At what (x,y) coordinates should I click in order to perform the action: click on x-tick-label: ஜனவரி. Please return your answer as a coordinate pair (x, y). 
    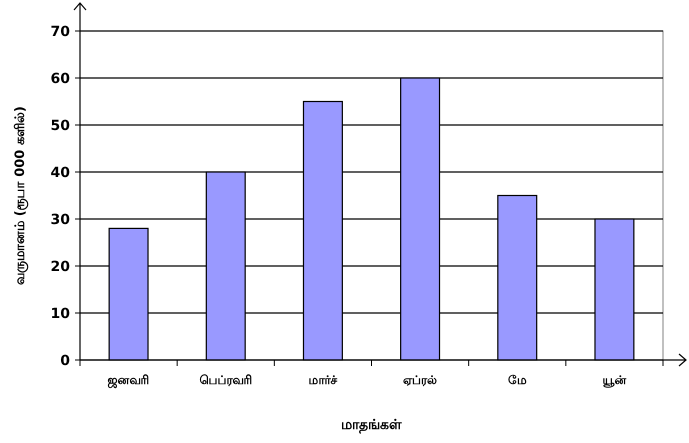
    Looking at the image, I should click on (129, 380).